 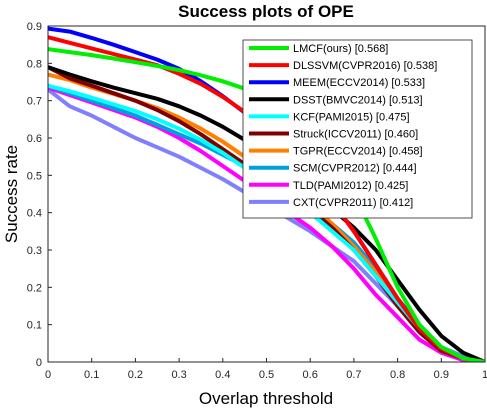 What do you see at coordinates (353, 375) in the screenshot?
I see `x-tick-label: 0.7` at bounding box center [353, 375].